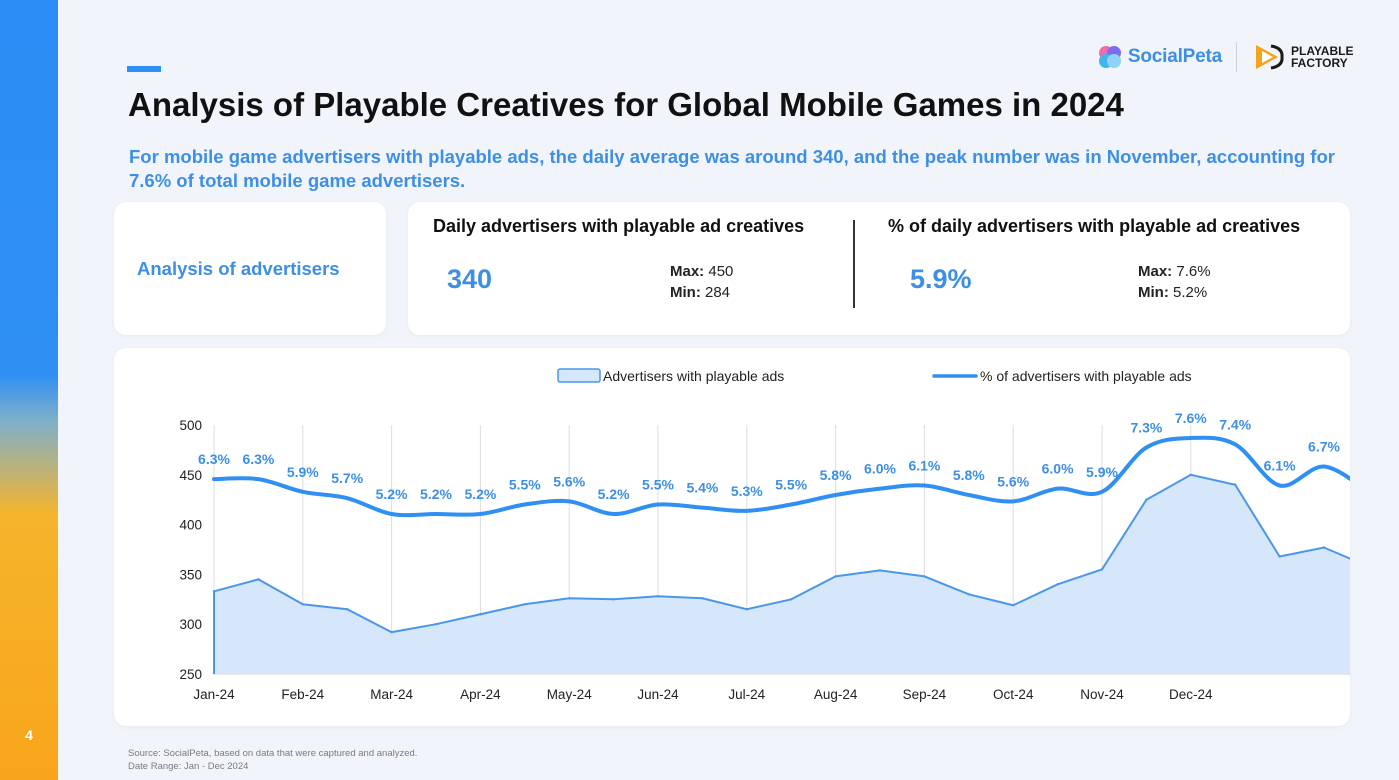 The height and width of the screenshot is (780, 1399). Describe the element at coordinates (1322, 51) in the screenshot. I see `playable-factory-line1: PLAYABLE` at that location.